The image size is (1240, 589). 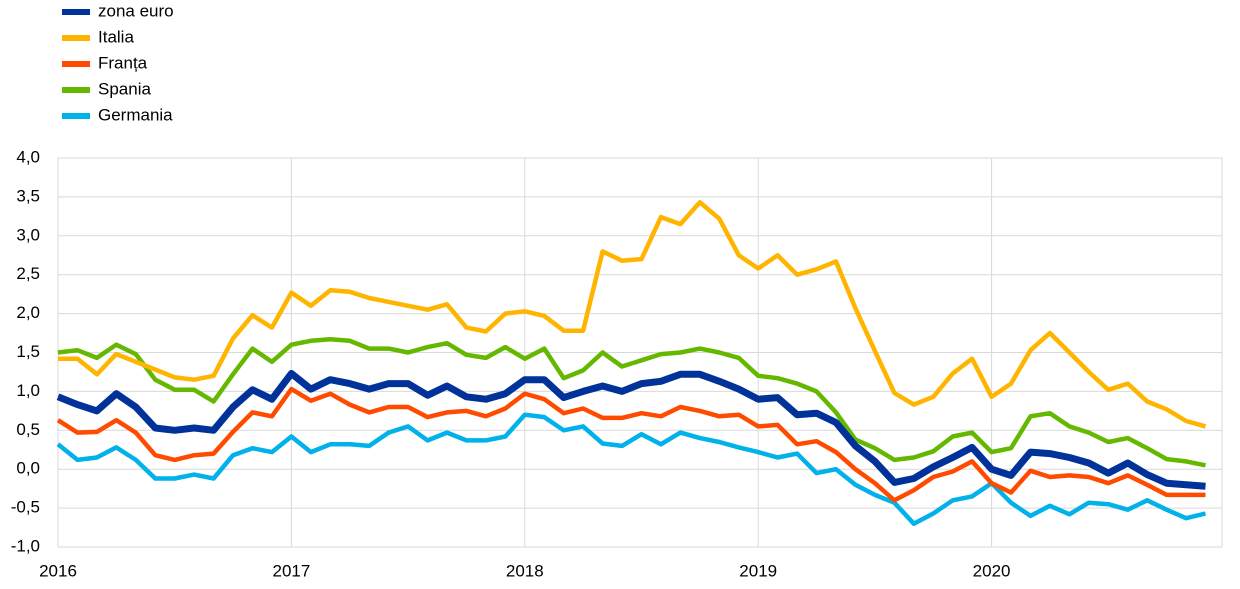 I want to click on y-tick-label: 4,0, so click(x=28, y=156).